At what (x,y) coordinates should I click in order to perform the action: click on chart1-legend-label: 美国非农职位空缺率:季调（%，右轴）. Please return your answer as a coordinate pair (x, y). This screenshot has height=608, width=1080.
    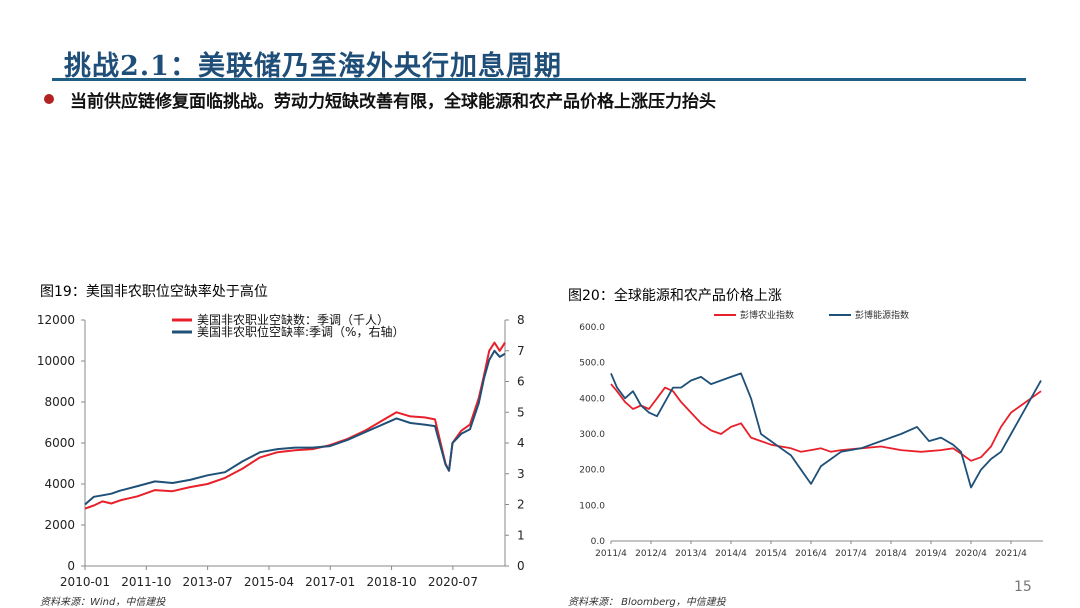
    Looking at the image, I should click on (300, 331).